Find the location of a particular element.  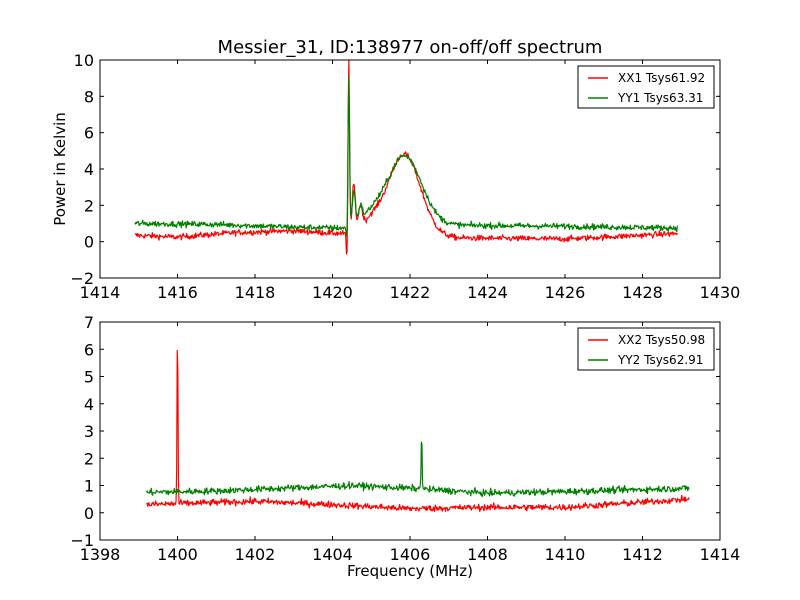

y-tick-label: 8 is located at coordinates (89, 96).